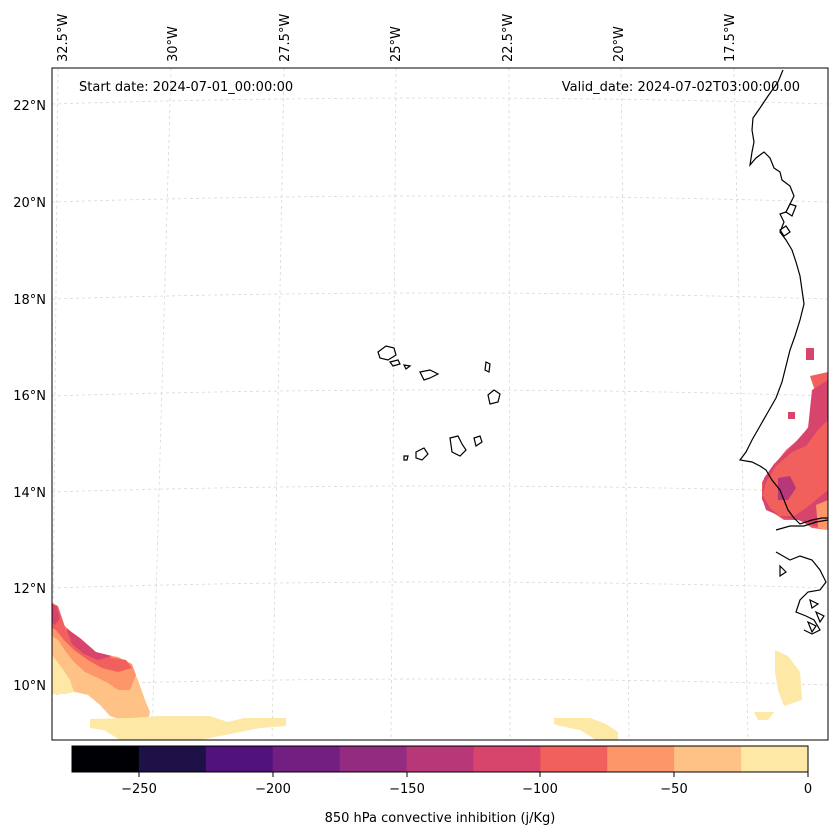 The height and width of the screenshot is (836, 837). I want to click on lat-label-12: 12°N, so click(29, 589).